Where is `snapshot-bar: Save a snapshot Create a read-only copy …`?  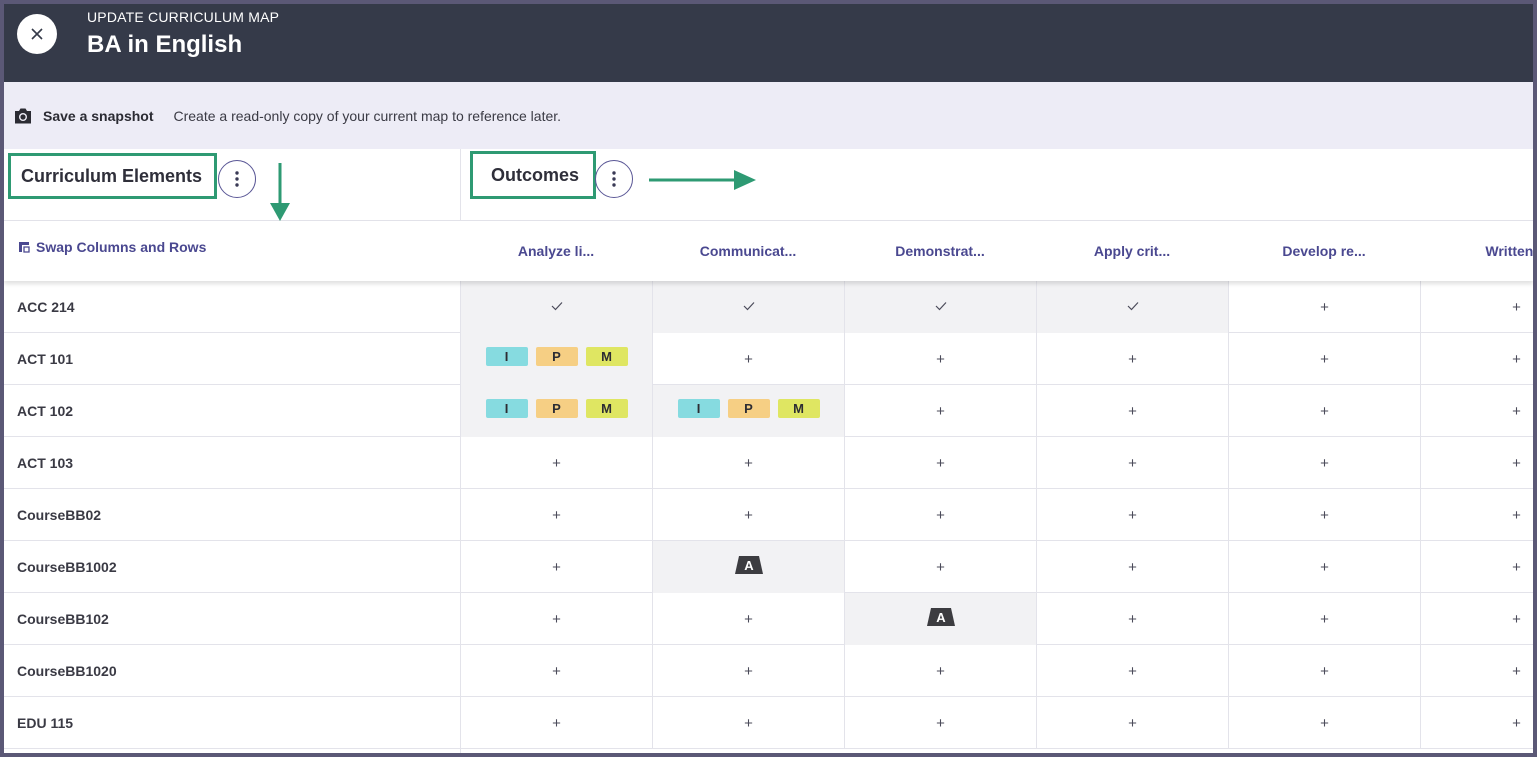
snapshot-bar: Save a snapshot Create a read-only copy … is located at coordinates (768, 115).